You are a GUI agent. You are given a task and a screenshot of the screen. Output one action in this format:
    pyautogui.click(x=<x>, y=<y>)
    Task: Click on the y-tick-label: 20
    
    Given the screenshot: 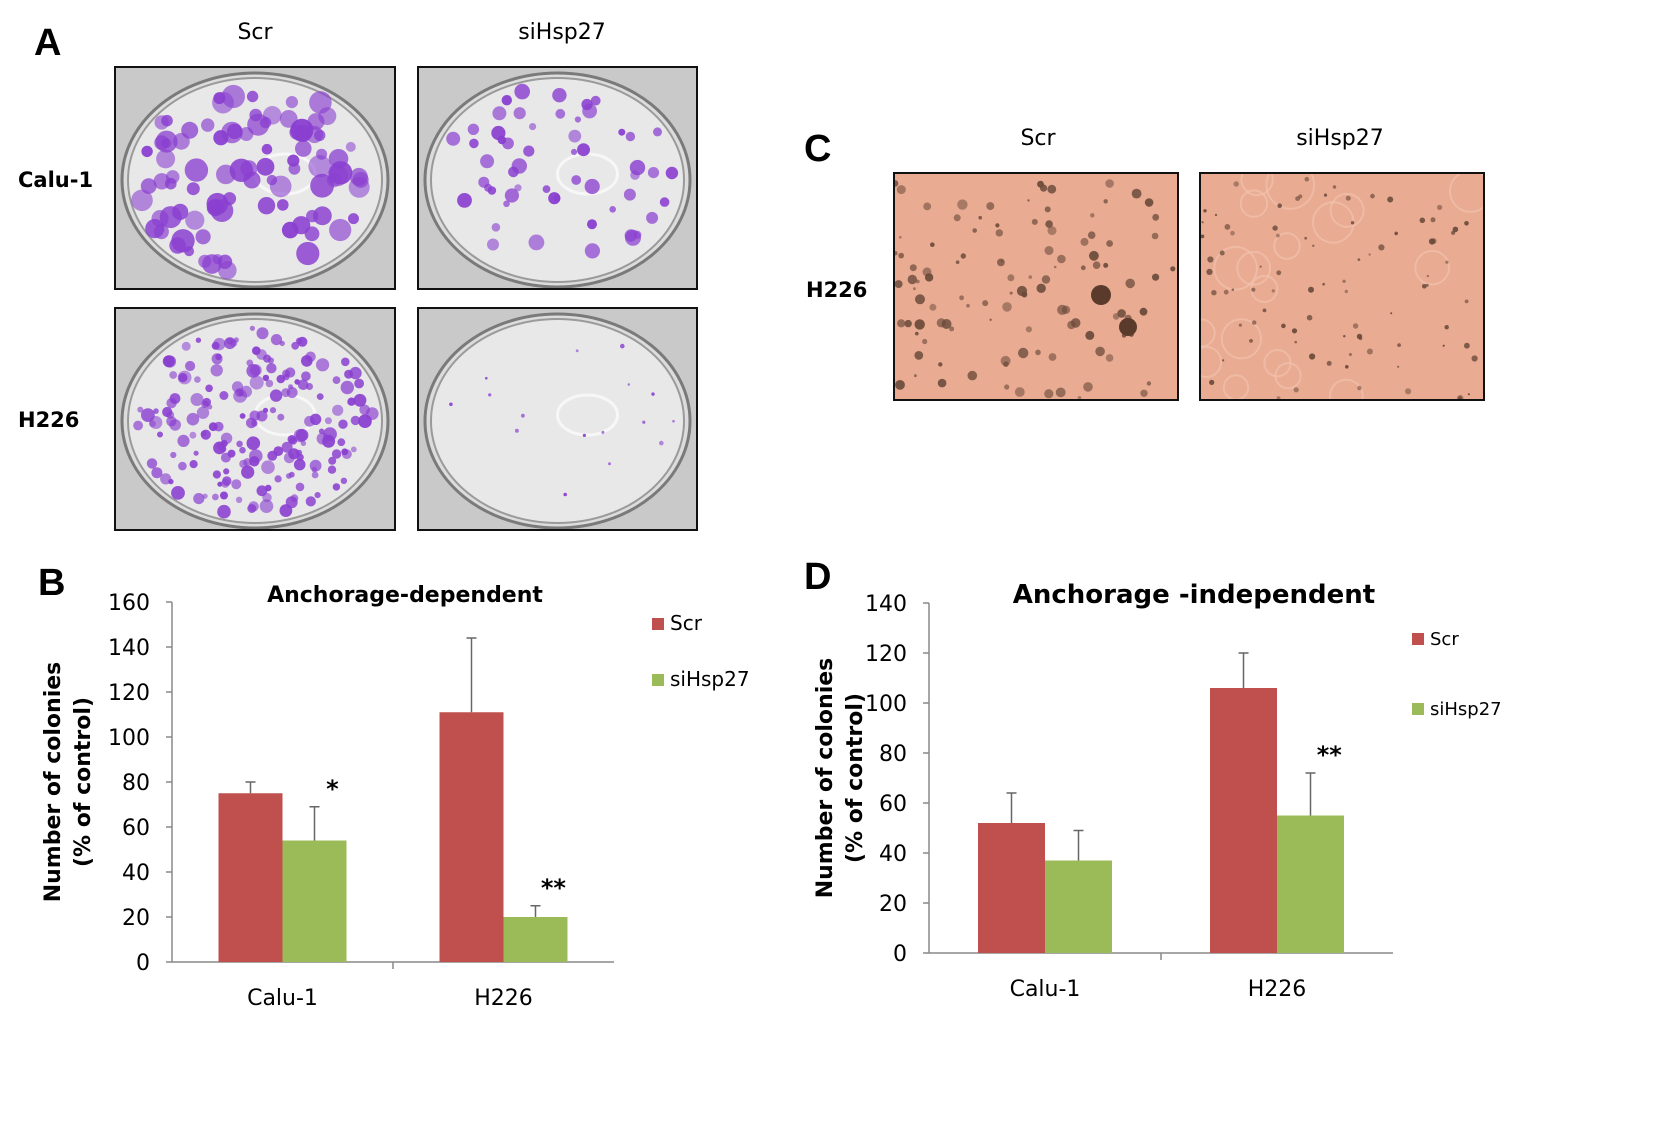 What is the action you would take?
    pyautogui.click(x=136, y=918)
    